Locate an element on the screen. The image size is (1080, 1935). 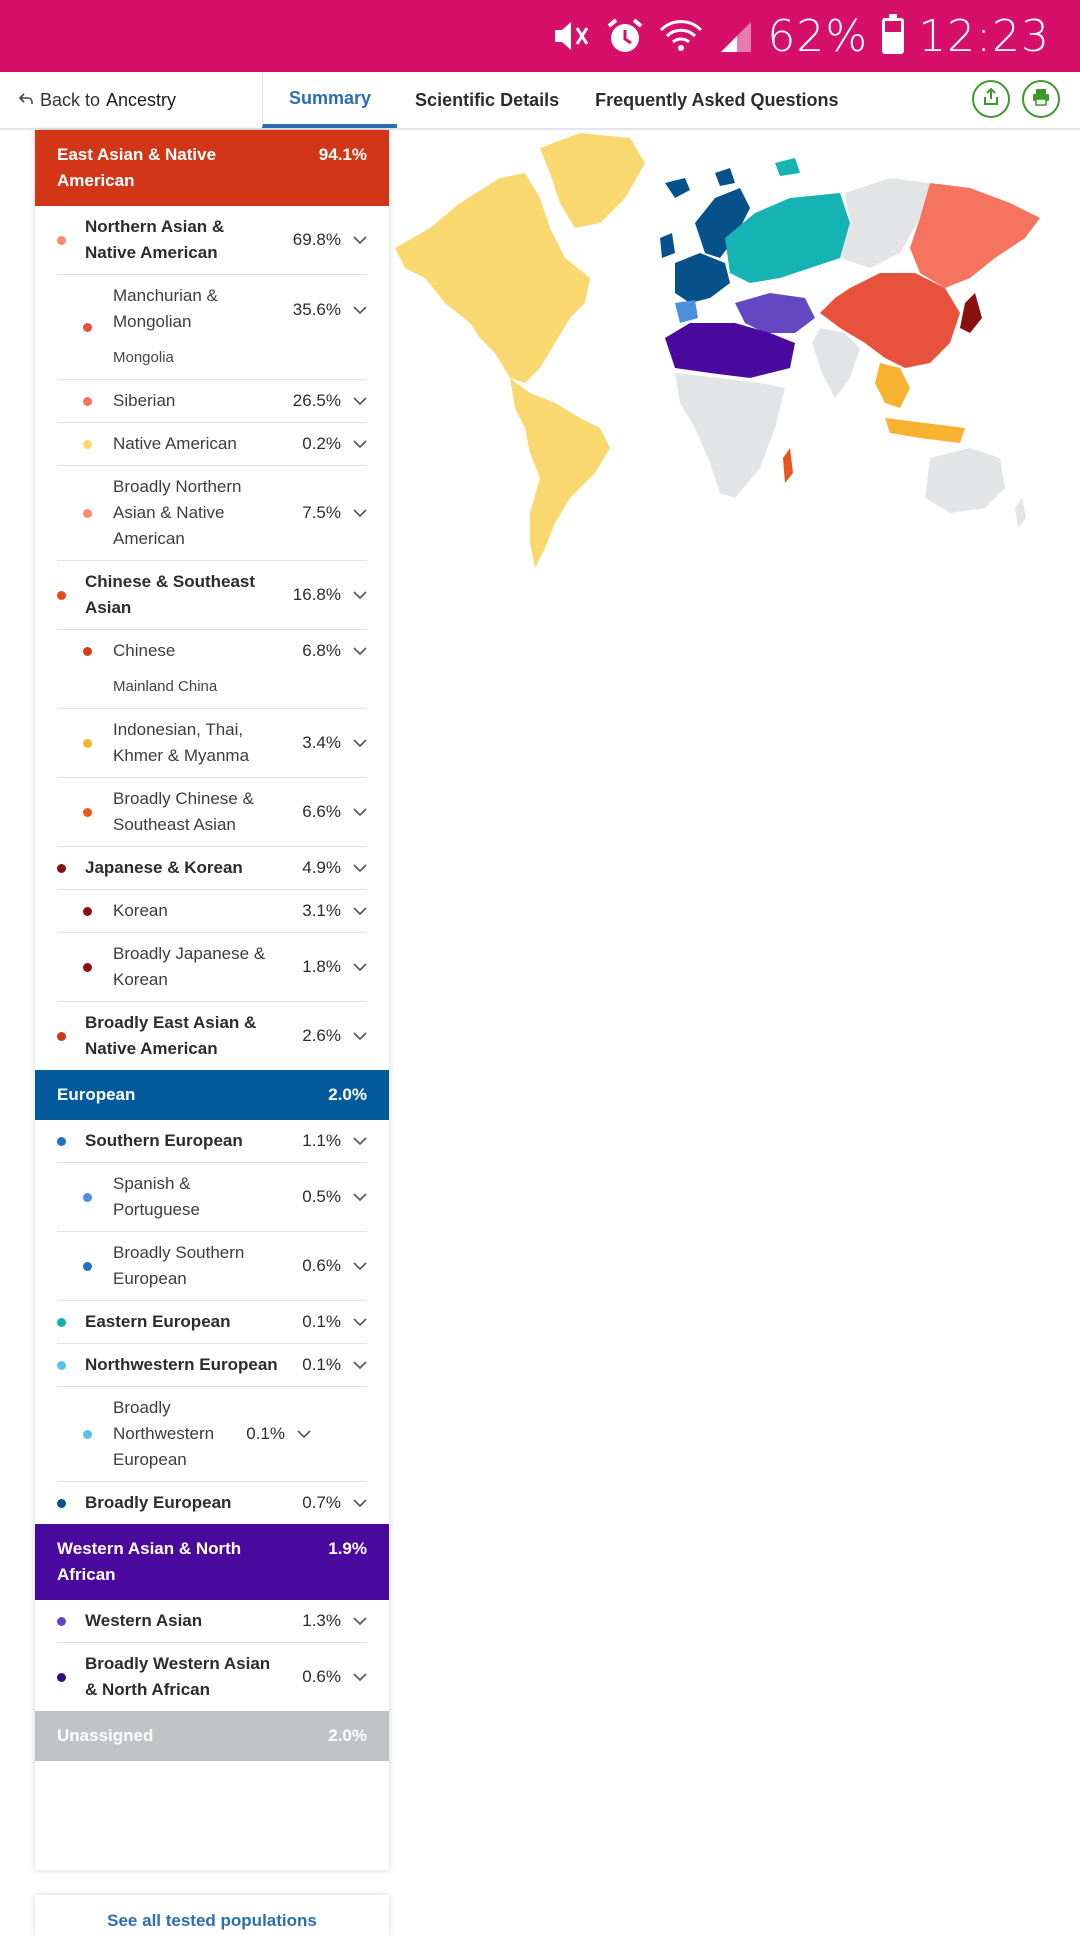
map-region-western-europe is located at coordinates (702, 278).